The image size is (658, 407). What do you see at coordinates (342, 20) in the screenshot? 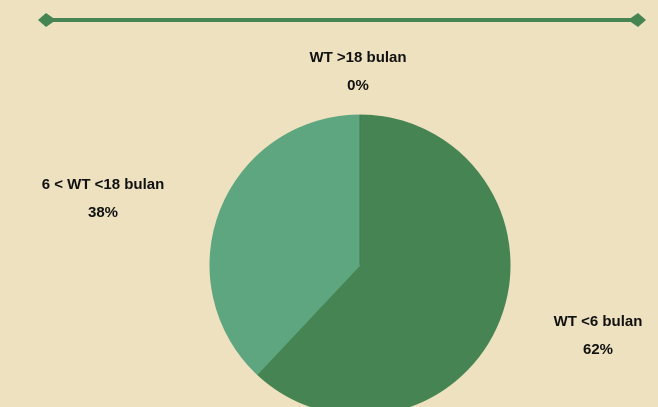
I see `top-divider` at bounding box center [342, 20].